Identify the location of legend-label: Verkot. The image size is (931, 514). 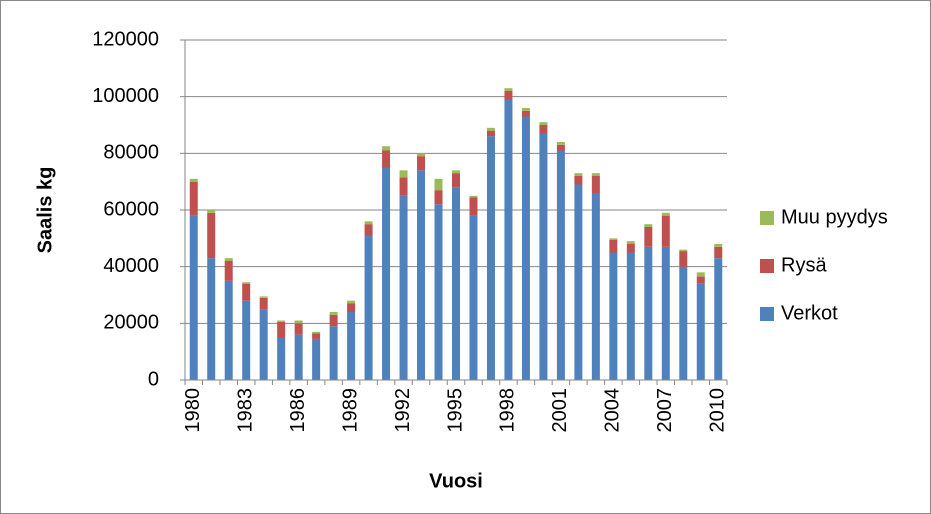
(809, 313).